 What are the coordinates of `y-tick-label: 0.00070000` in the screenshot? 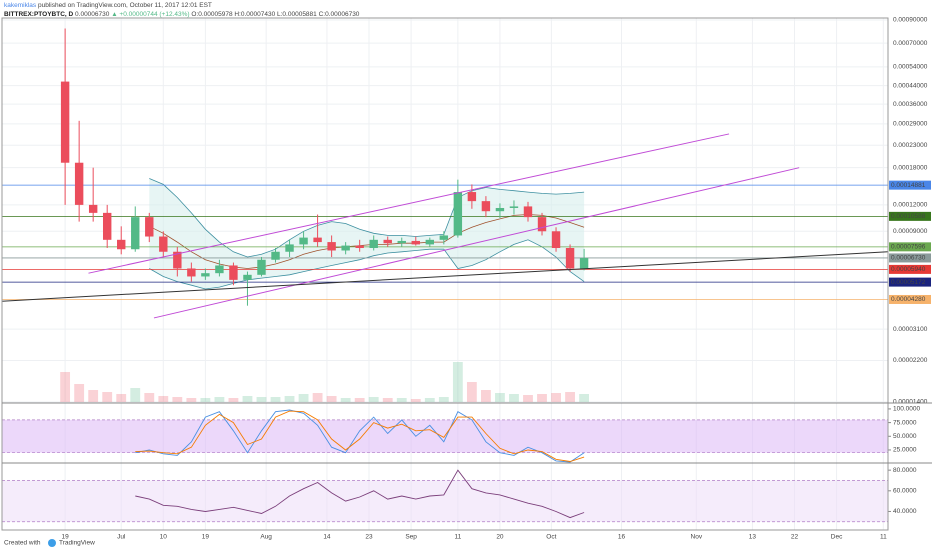 It's located at (910, 43).